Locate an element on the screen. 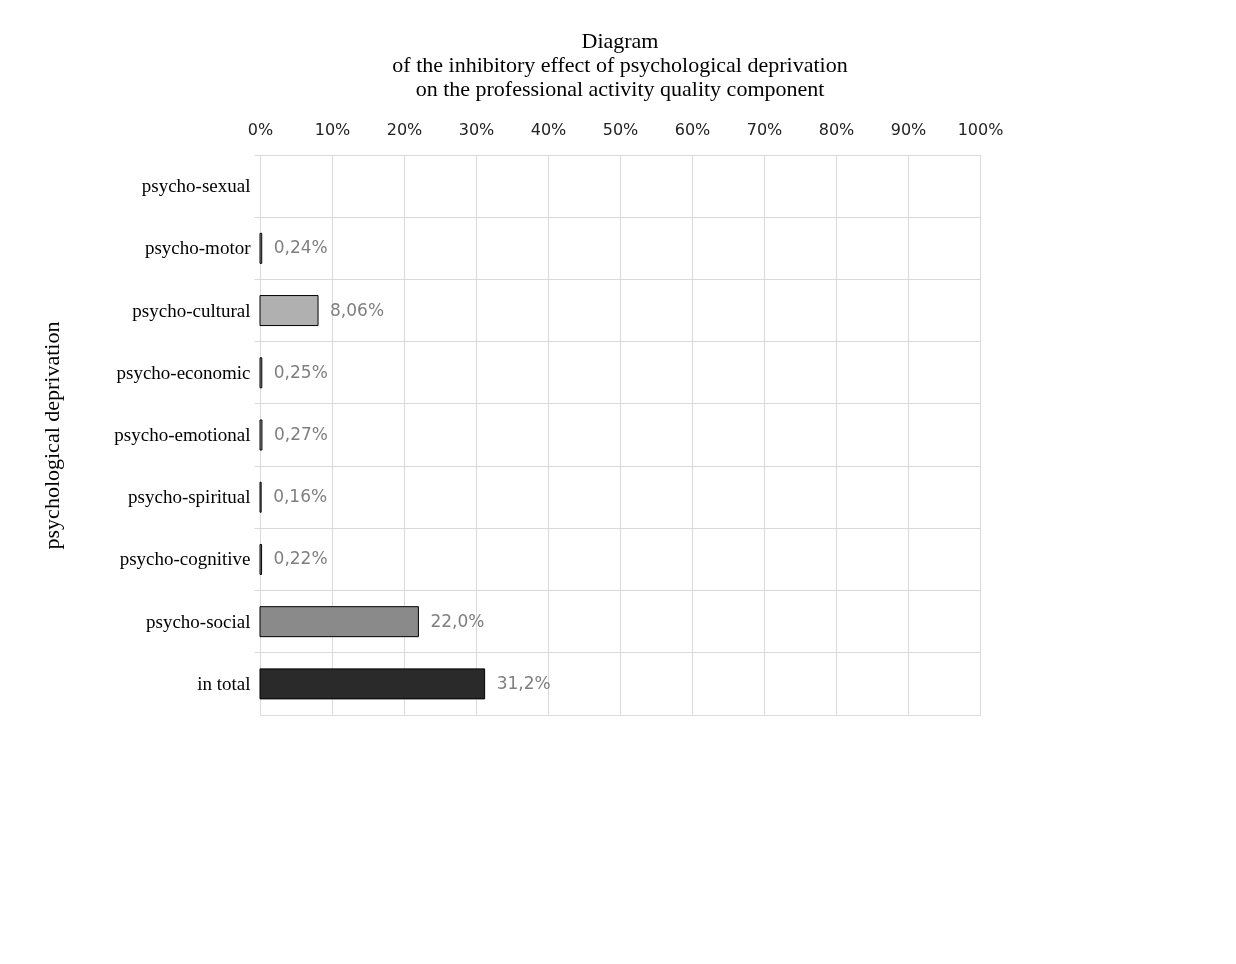 Image resolution: width=1236 pixels, height=964 pixels. text: Diagram is located at coordinates (620, 40).